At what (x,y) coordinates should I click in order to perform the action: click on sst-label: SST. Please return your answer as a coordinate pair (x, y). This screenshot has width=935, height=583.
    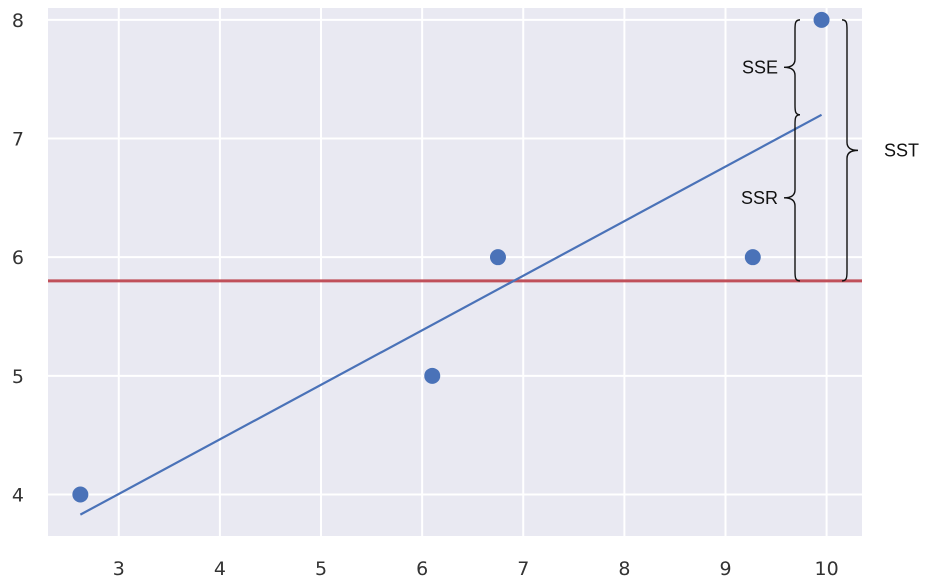
    Looking at the image, I should click on (901, 150).